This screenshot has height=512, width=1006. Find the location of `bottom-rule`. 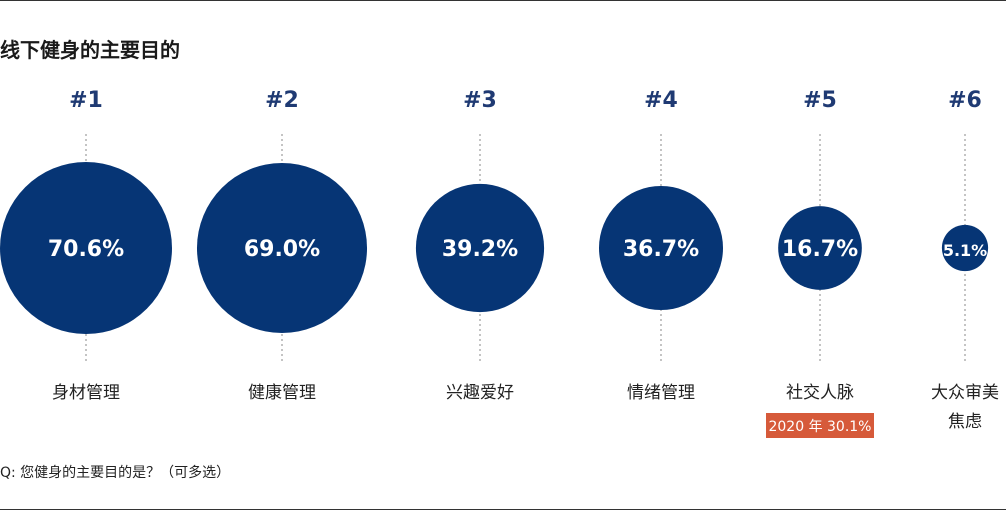

bottom-rule is located at coordinates (503, 509).